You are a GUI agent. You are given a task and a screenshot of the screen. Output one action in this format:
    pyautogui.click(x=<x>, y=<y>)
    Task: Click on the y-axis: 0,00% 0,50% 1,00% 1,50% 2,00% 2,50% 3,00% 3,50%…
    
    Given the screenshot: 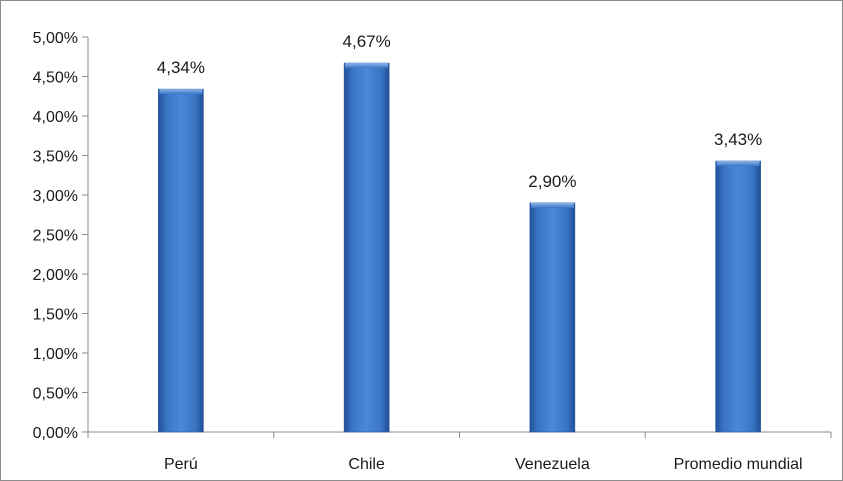 What is the action you would take?
    pyautogui.click(x=61, y=236)
    